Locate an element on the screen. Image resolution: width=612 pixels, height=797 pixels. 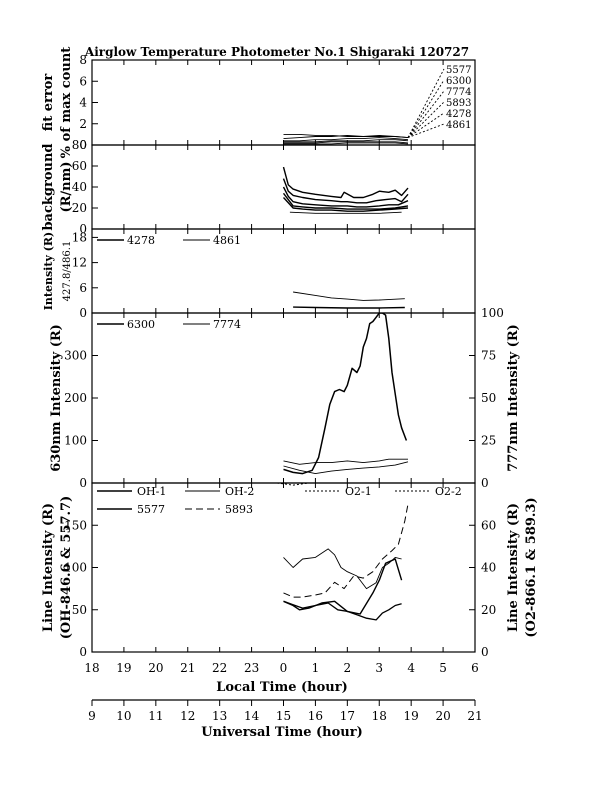
y-tick-label: 2 is located at coordinates (83, 124).